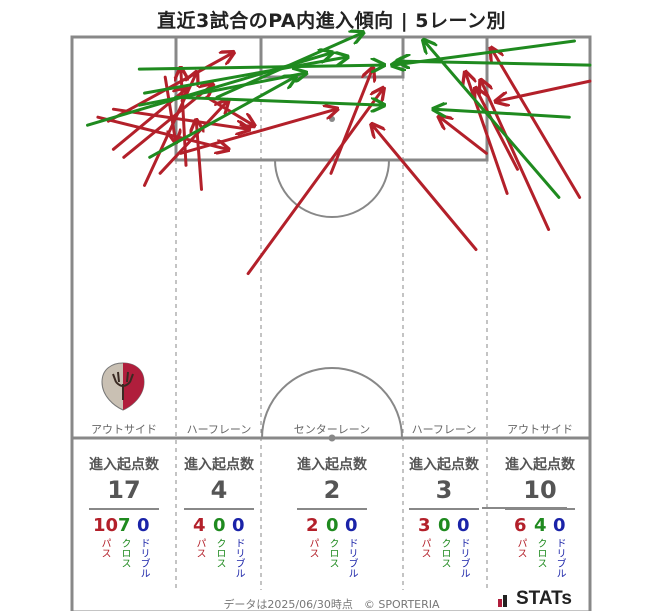 The height and width of the screenshot is (612, 663). Describe the element at coordinates (124, 429) in the screenshot. I see `lane-label-outside-left: アウトサイド` at that location.